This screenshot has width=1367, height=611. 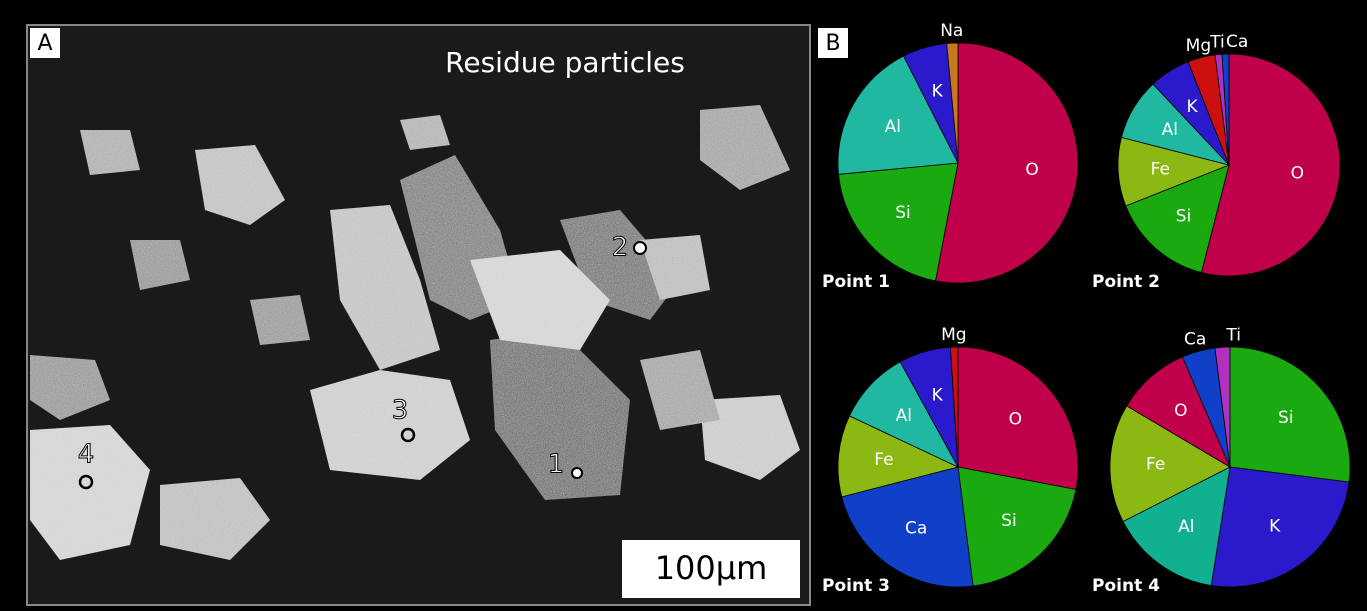 What do you see at coordinates (565, 62) in the screenshot?
I see `image-title: Residue particles` at bounding box center [565, 62].